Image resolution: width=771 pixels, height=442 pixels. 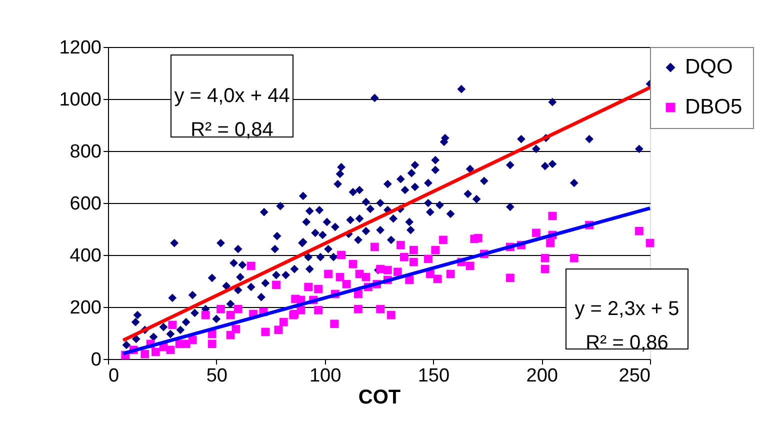 I want to click on y-tick-label: 600, so click(x=86, y=204).